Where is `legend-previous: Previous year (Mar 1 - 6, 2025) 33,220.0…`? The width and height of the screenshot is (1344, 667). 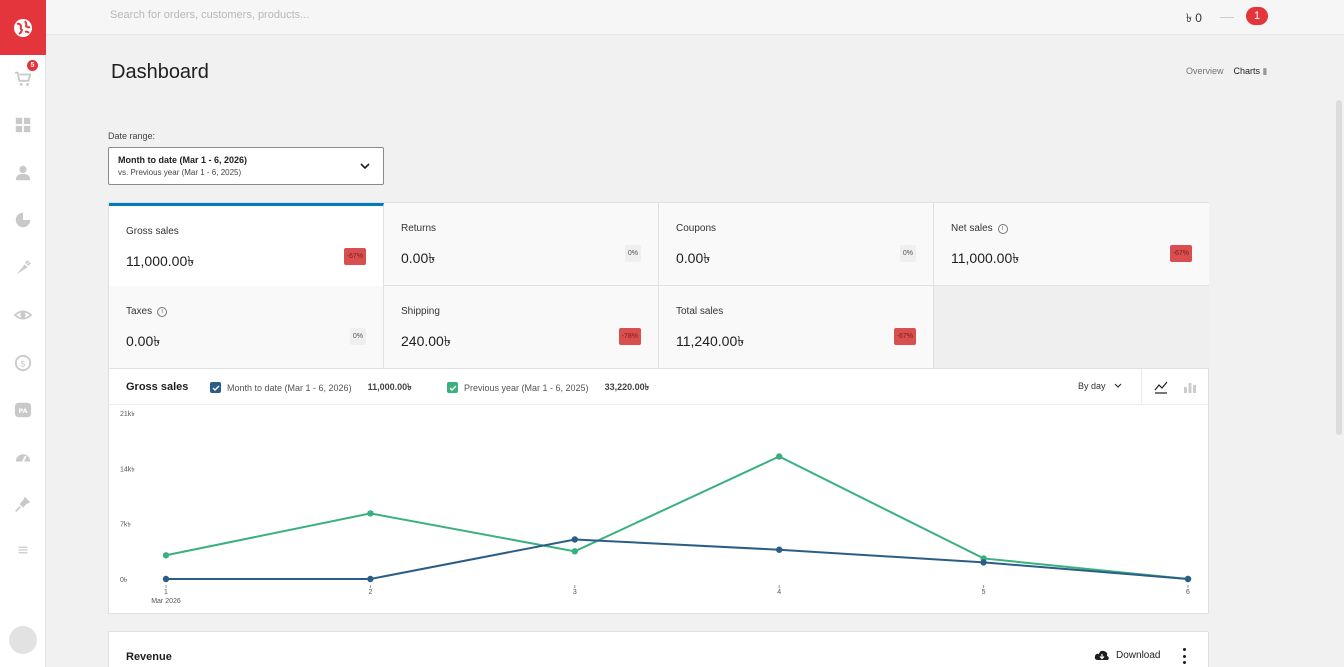 legend-previous: Previous year (Mar 1 - 6, 2025) 33,220.0… is located at coordinates (548, 387).